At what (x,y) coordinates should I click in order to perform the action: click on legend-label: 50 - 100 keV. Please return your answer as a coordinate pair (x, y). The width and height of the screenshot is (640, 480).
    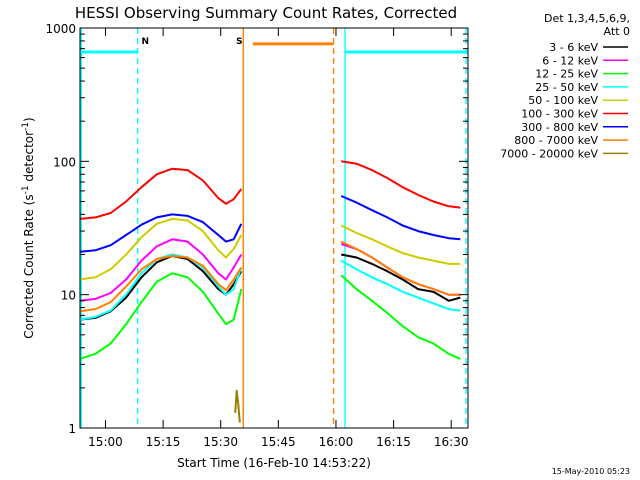
    Looking at the image, I should click on (563, 100).